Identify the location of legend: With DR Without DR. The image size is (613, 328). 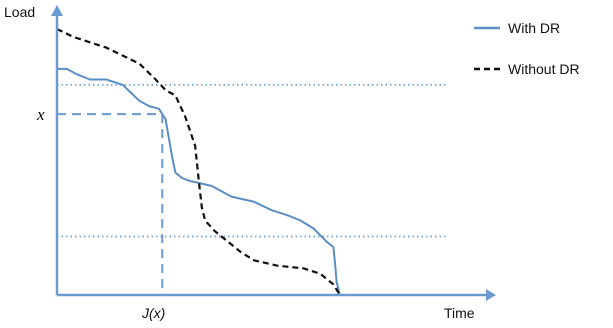
(527, 48).